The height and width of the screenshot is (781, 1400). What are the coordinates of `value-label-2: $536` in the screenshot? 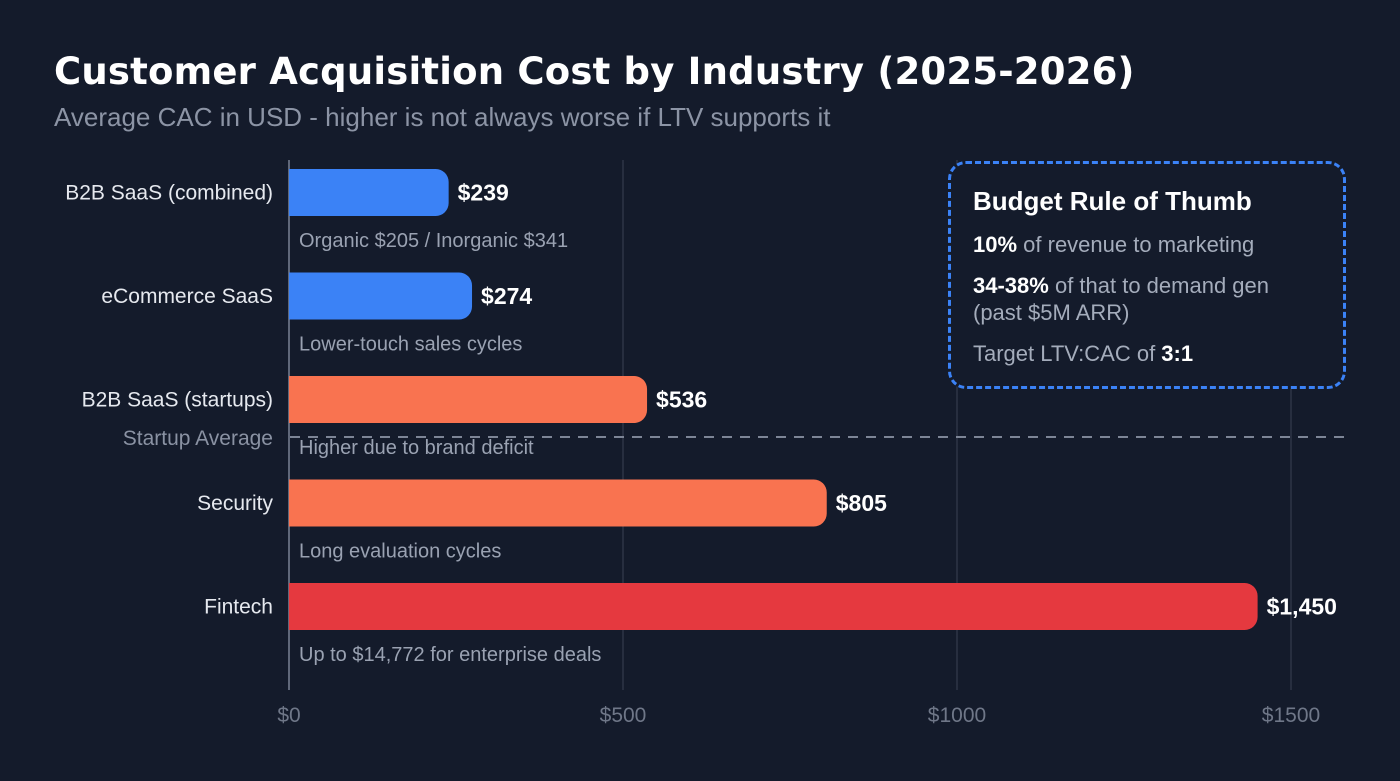 It's located at (681, 400).